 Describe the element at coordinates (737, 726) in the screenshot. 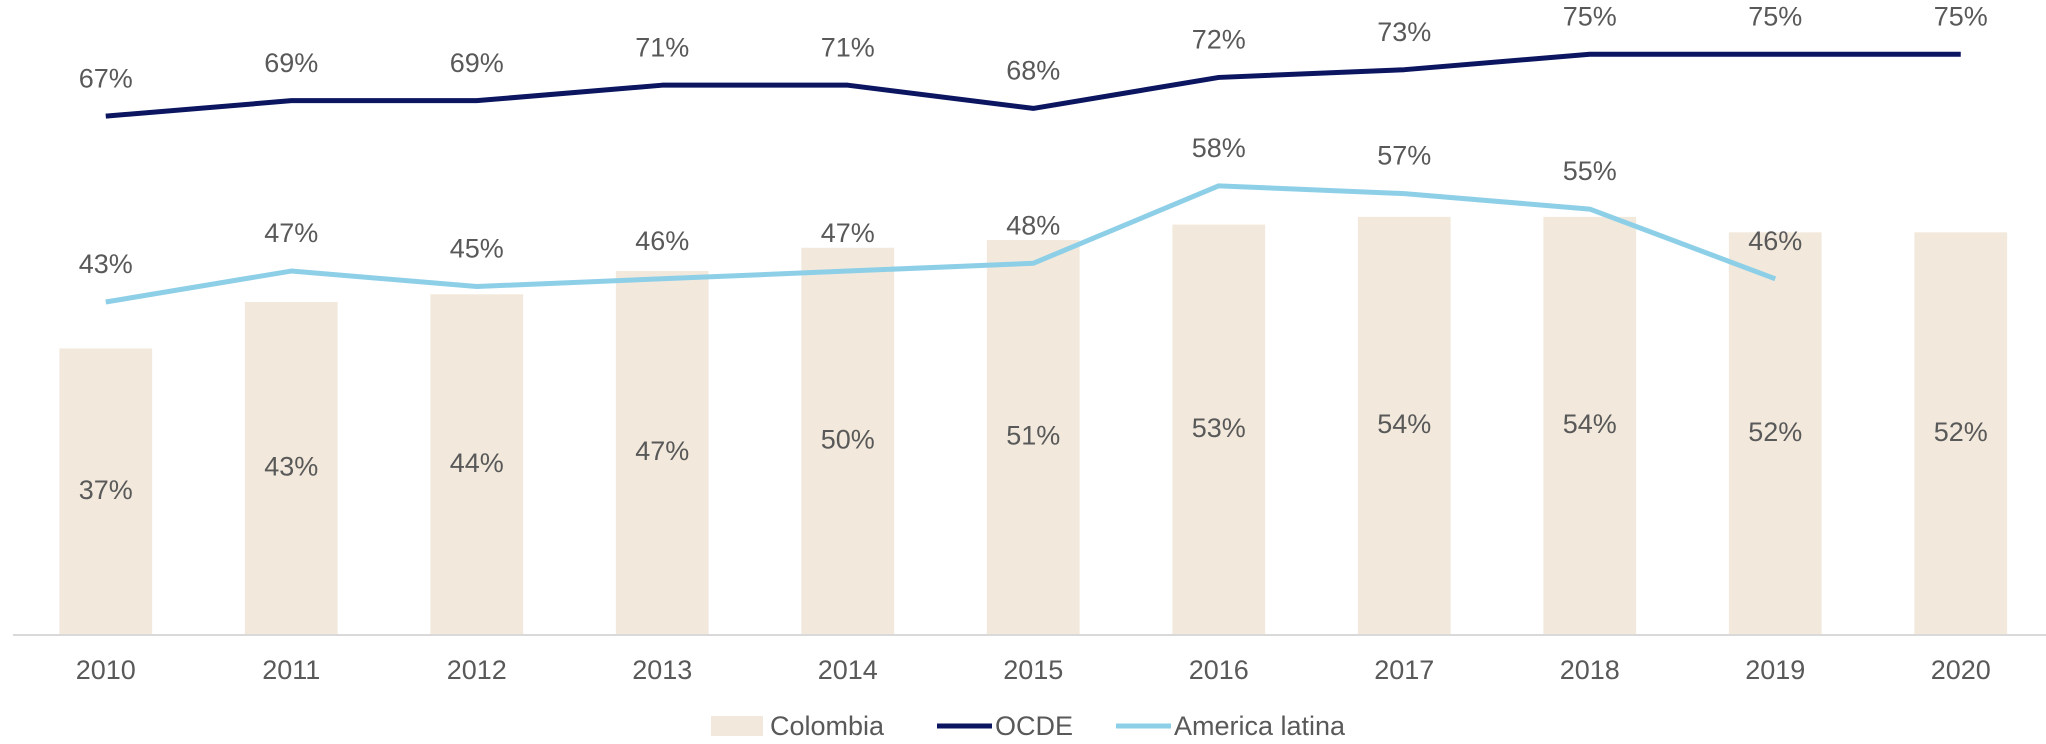

I see `legend-swatch` at that location.